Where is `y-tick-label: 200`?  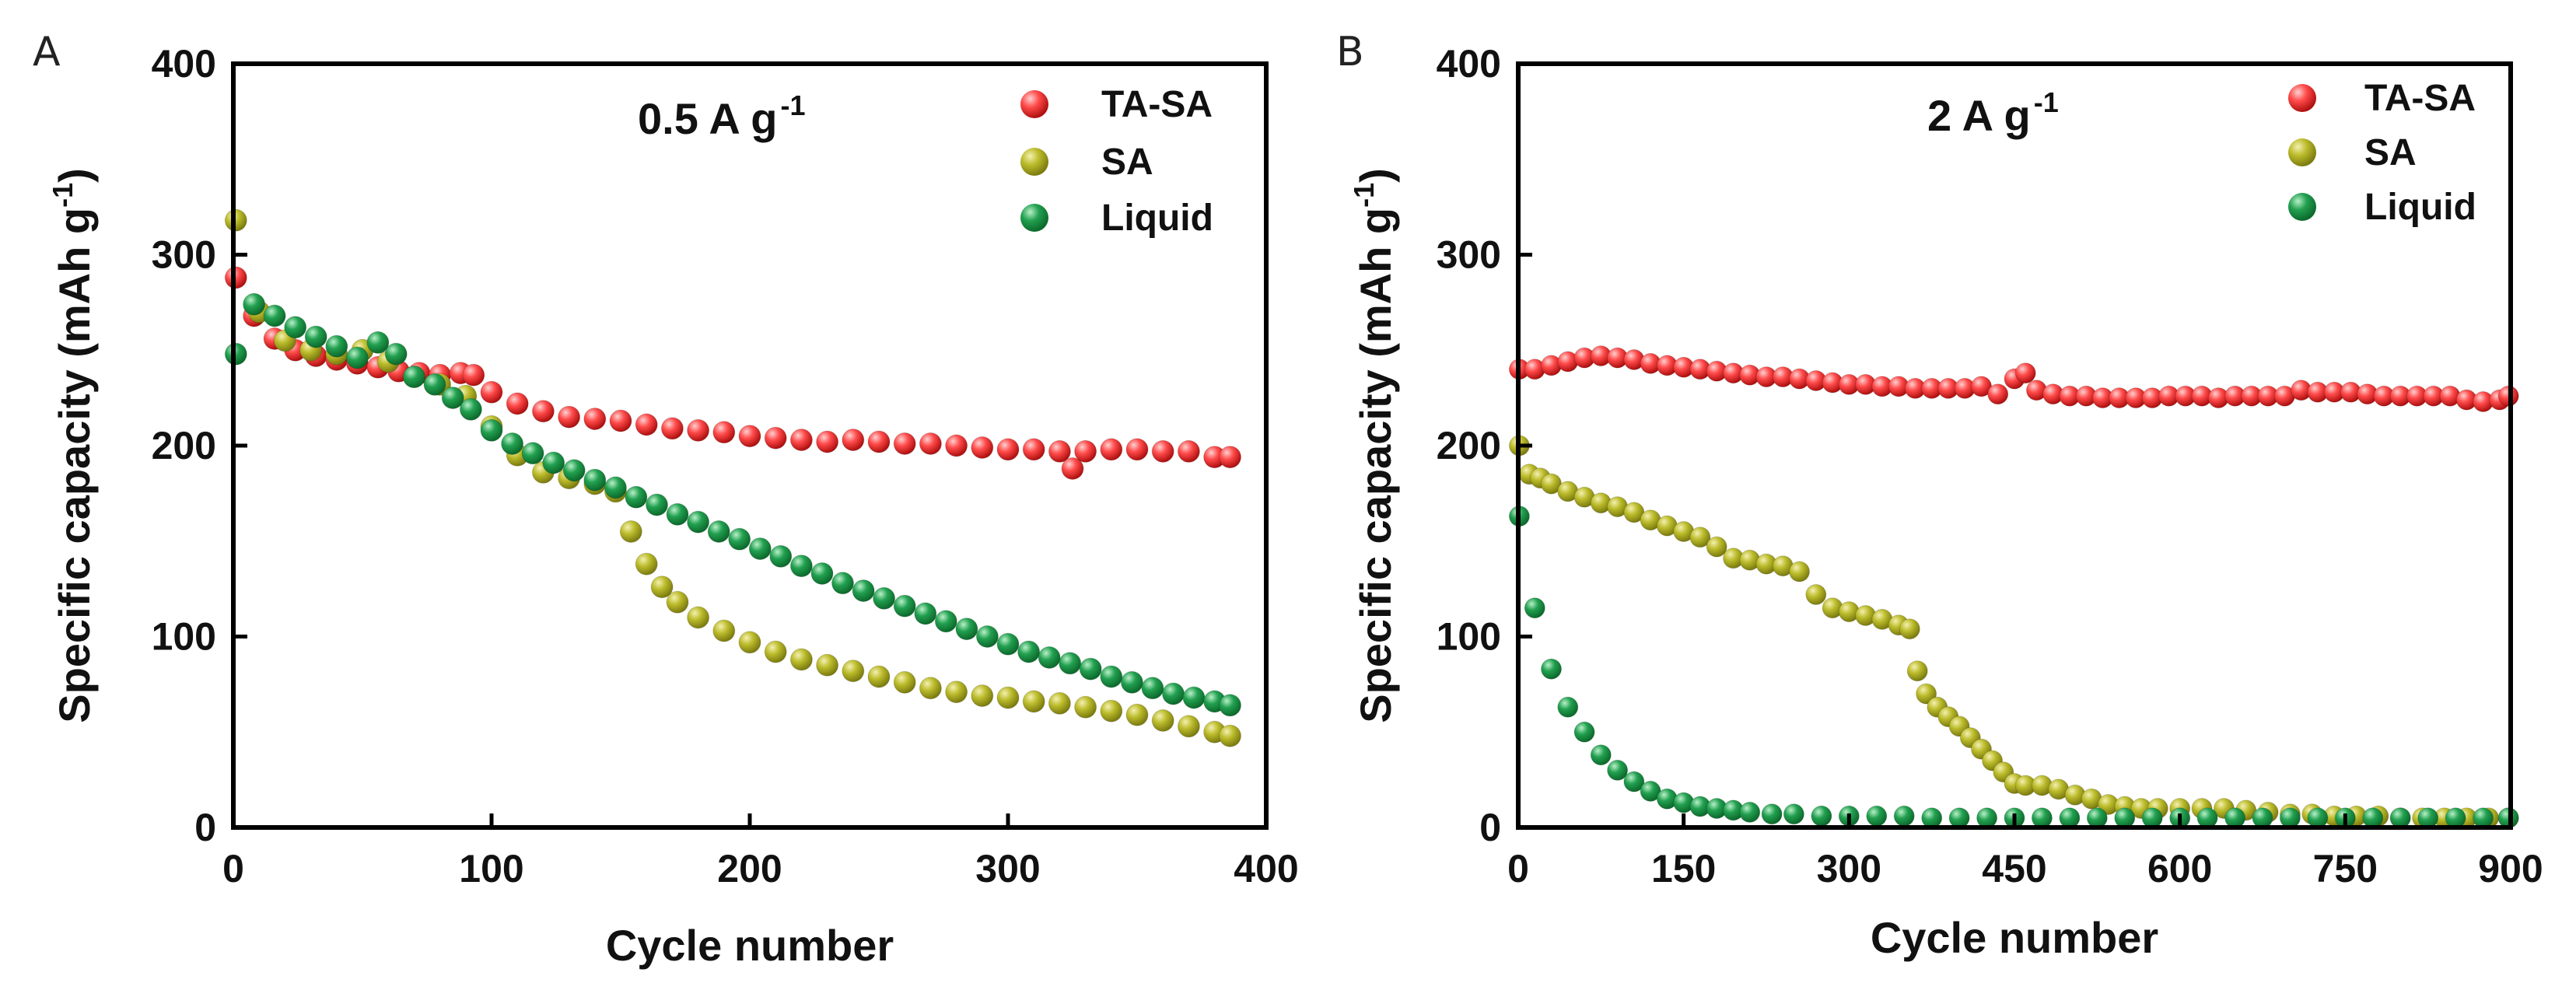
y-tick-label: 200 is located at coordinates (1469, 445).